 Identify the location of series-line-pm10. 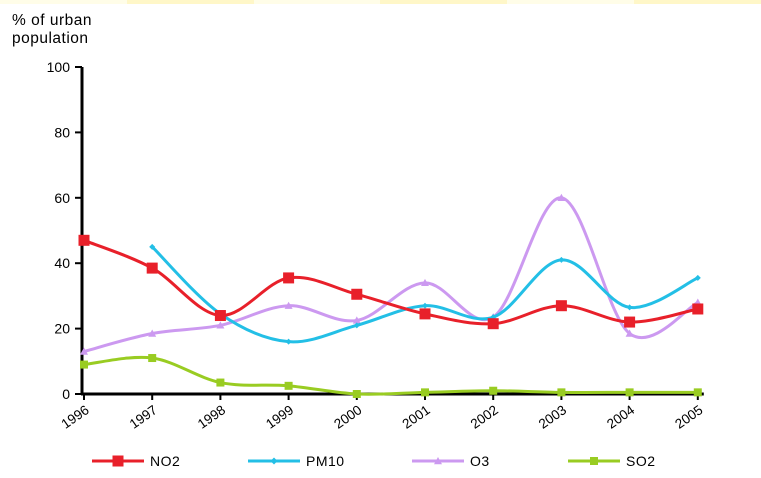
(425, 294).